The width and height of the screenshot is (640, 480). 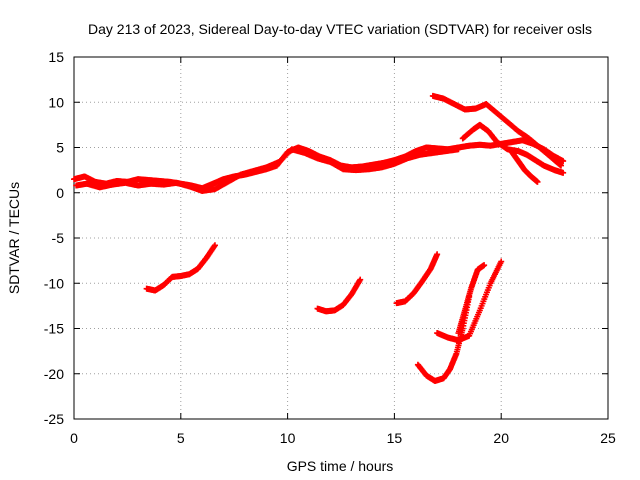 What do you see at coordinates (513, 148) in the screenshot?
I see `series-loop-trace` at bounding box center [513, 148].